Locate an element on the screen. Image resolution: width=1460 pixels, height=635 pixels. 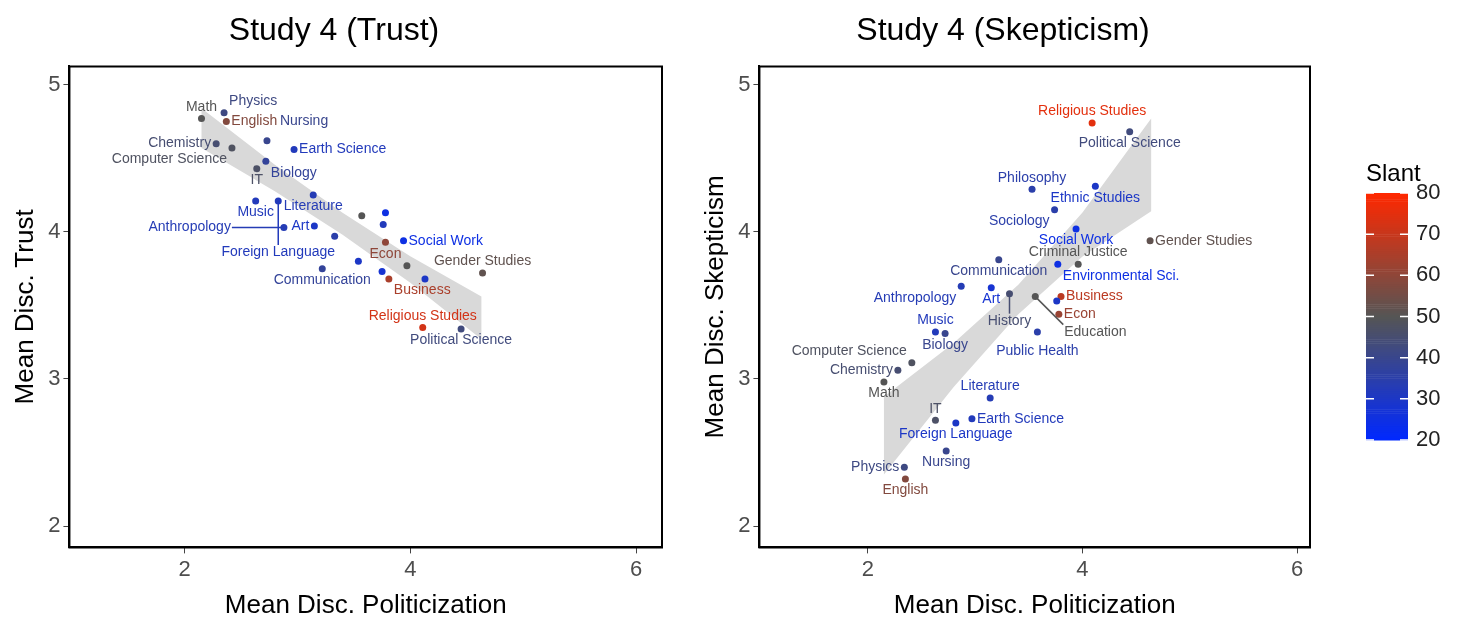
data-label: Foreign Language is located at coordinates (956, 433).